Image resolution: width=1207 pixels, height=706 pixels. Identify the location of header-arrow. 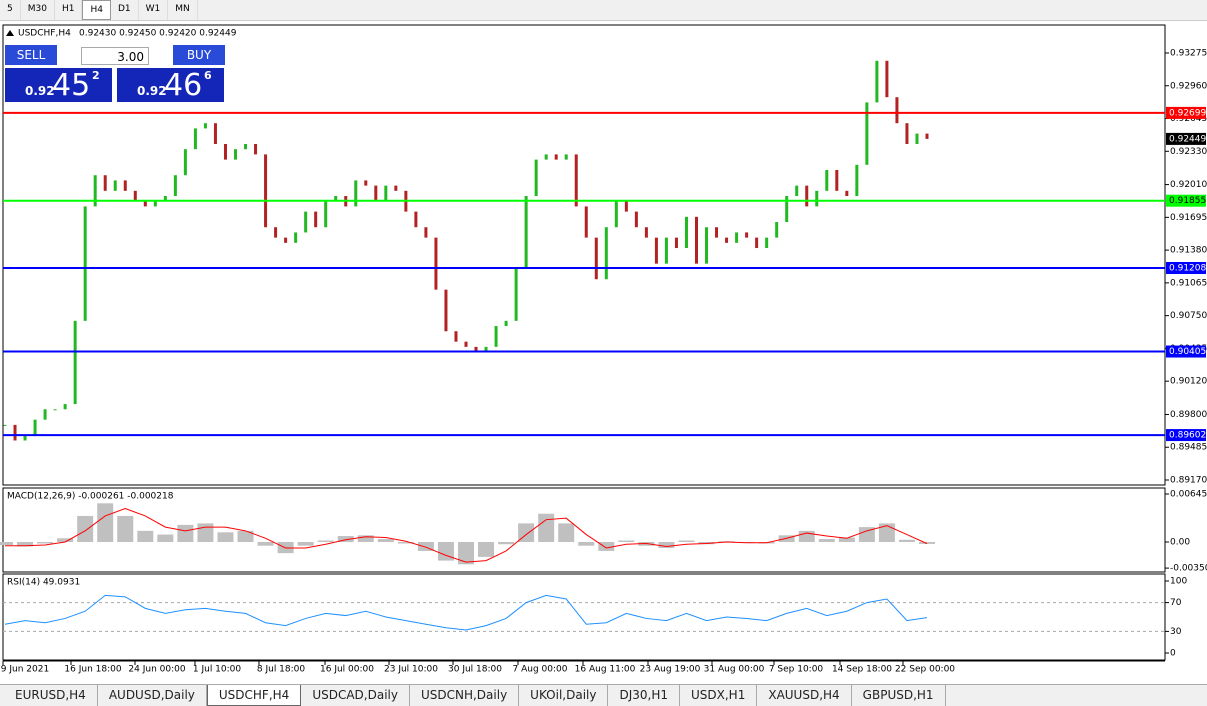
(10, 33).